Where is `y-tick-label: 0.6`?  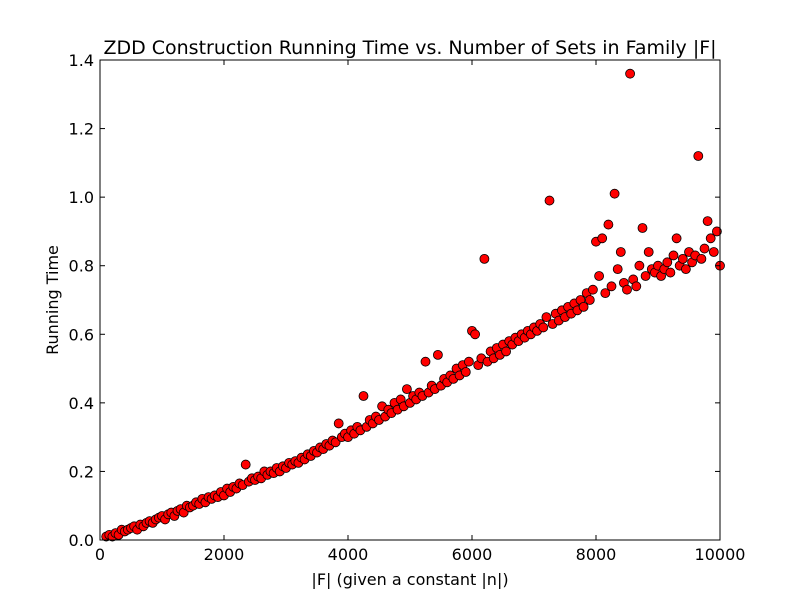 y-tick-label: 0.6 is located at coordinates (81, 334).